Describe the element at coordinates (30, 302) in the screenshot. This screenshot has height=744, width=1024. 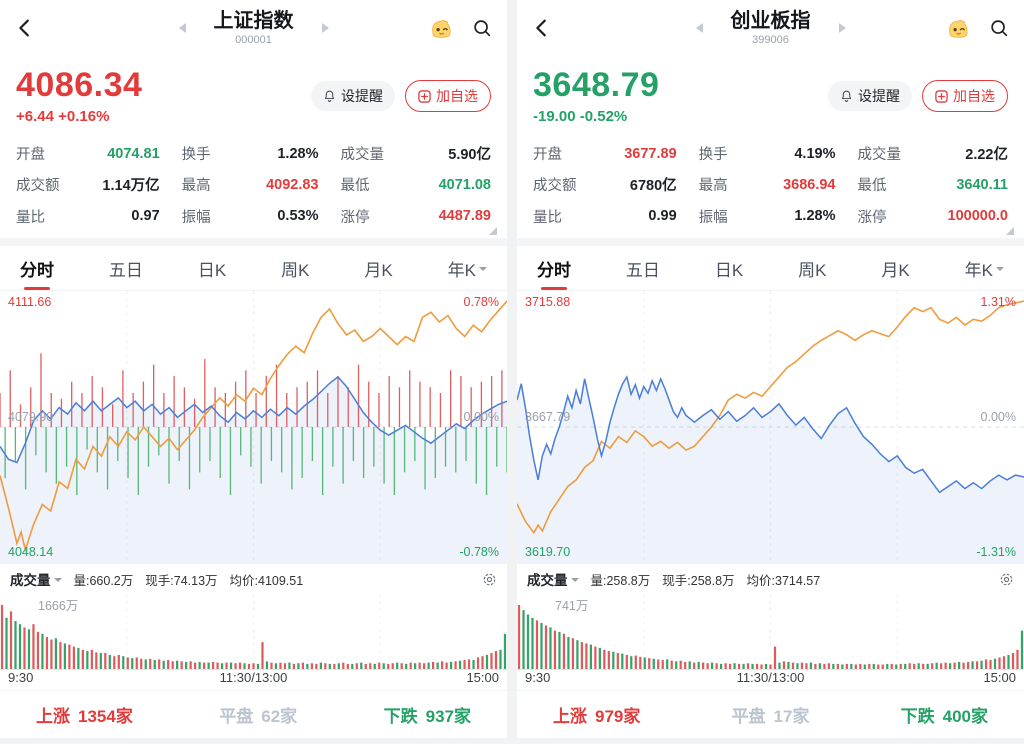
I see `chart-high-label: 4111.66` at that location.